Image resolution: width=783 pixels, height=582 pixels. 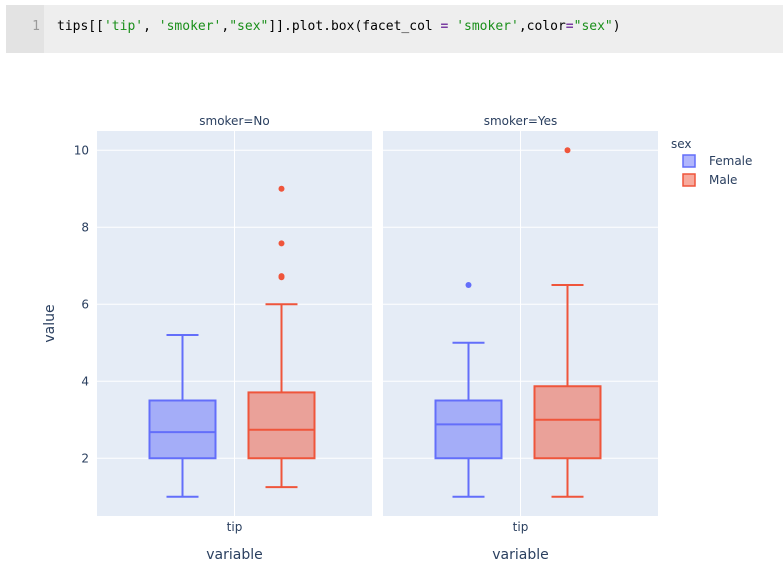 What do you see at coordinates (81, 150) in the screenshot?
I see `y-tick-label: 10` at bounding box center [81, 150].